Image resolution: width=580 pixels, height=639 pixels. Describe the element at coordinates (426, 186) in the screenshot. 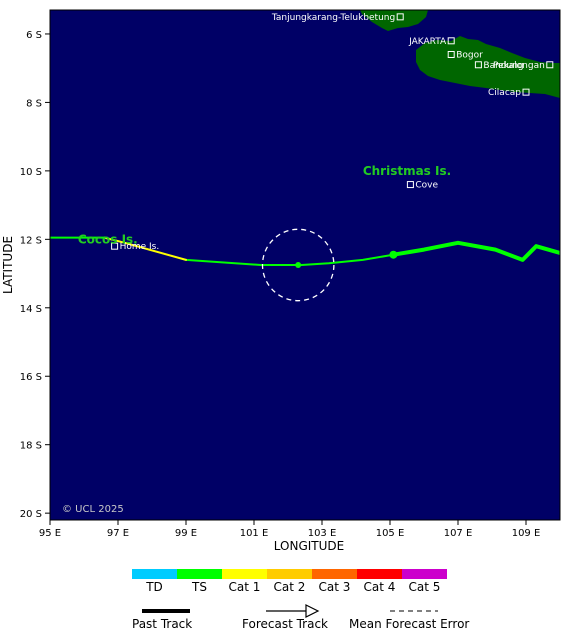

I see `city-label: Cove` at that location.